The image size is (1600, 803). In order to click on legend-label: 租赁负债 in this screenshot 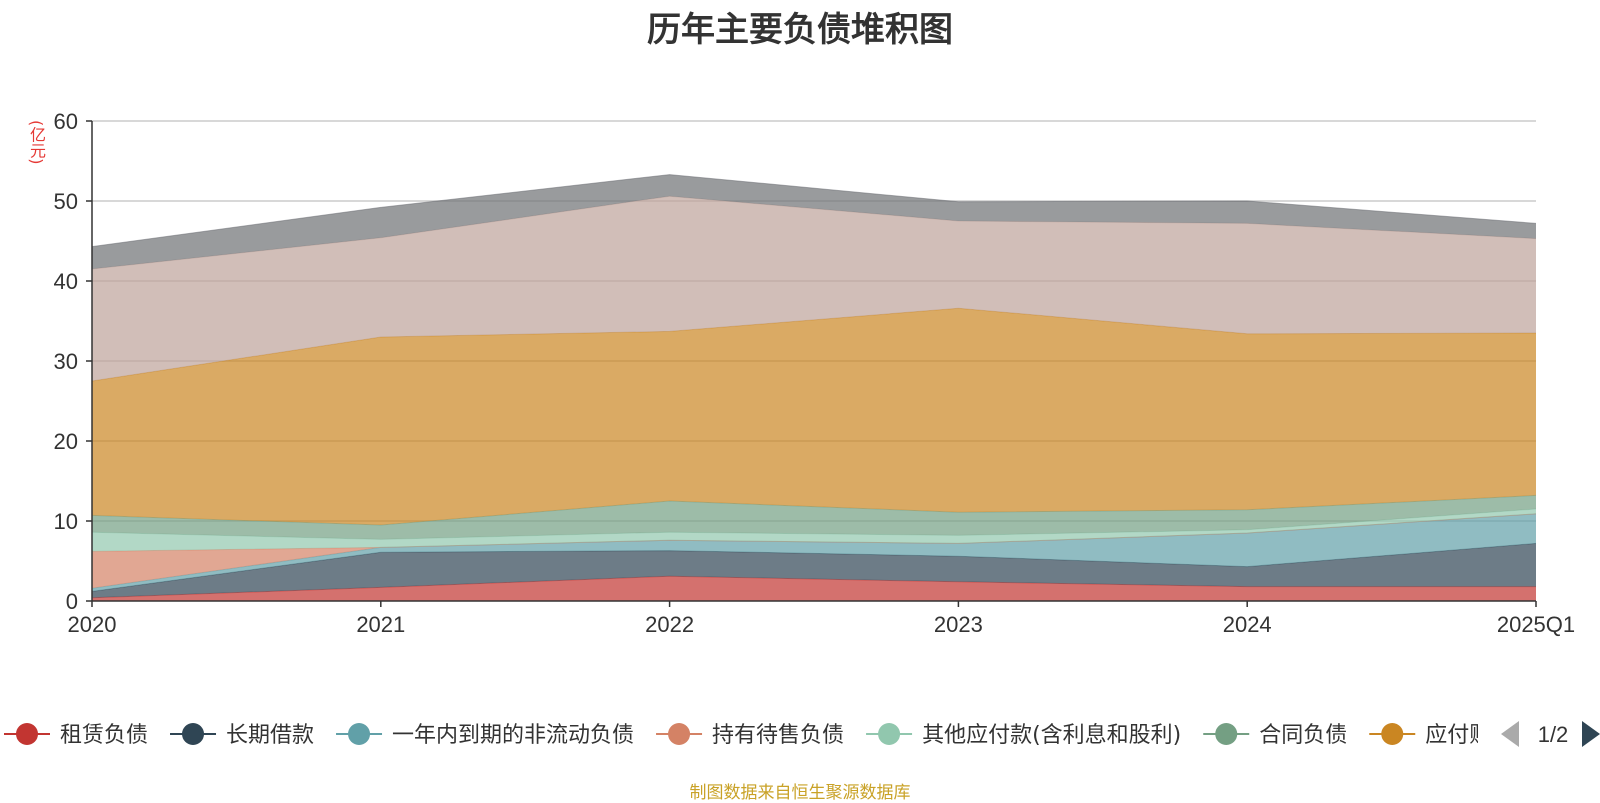, I will do `click(104, 735)`.